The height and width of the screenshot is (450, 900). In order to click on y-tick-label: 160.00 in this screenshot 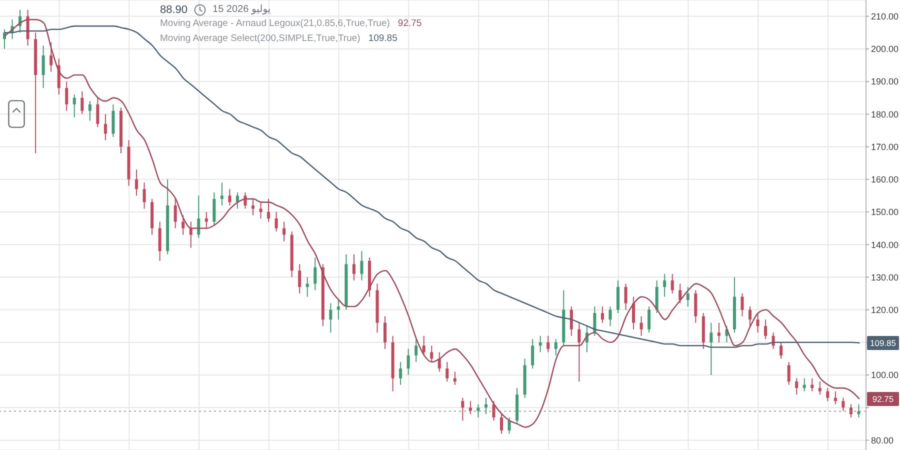, I will do `click(885, 179)`.